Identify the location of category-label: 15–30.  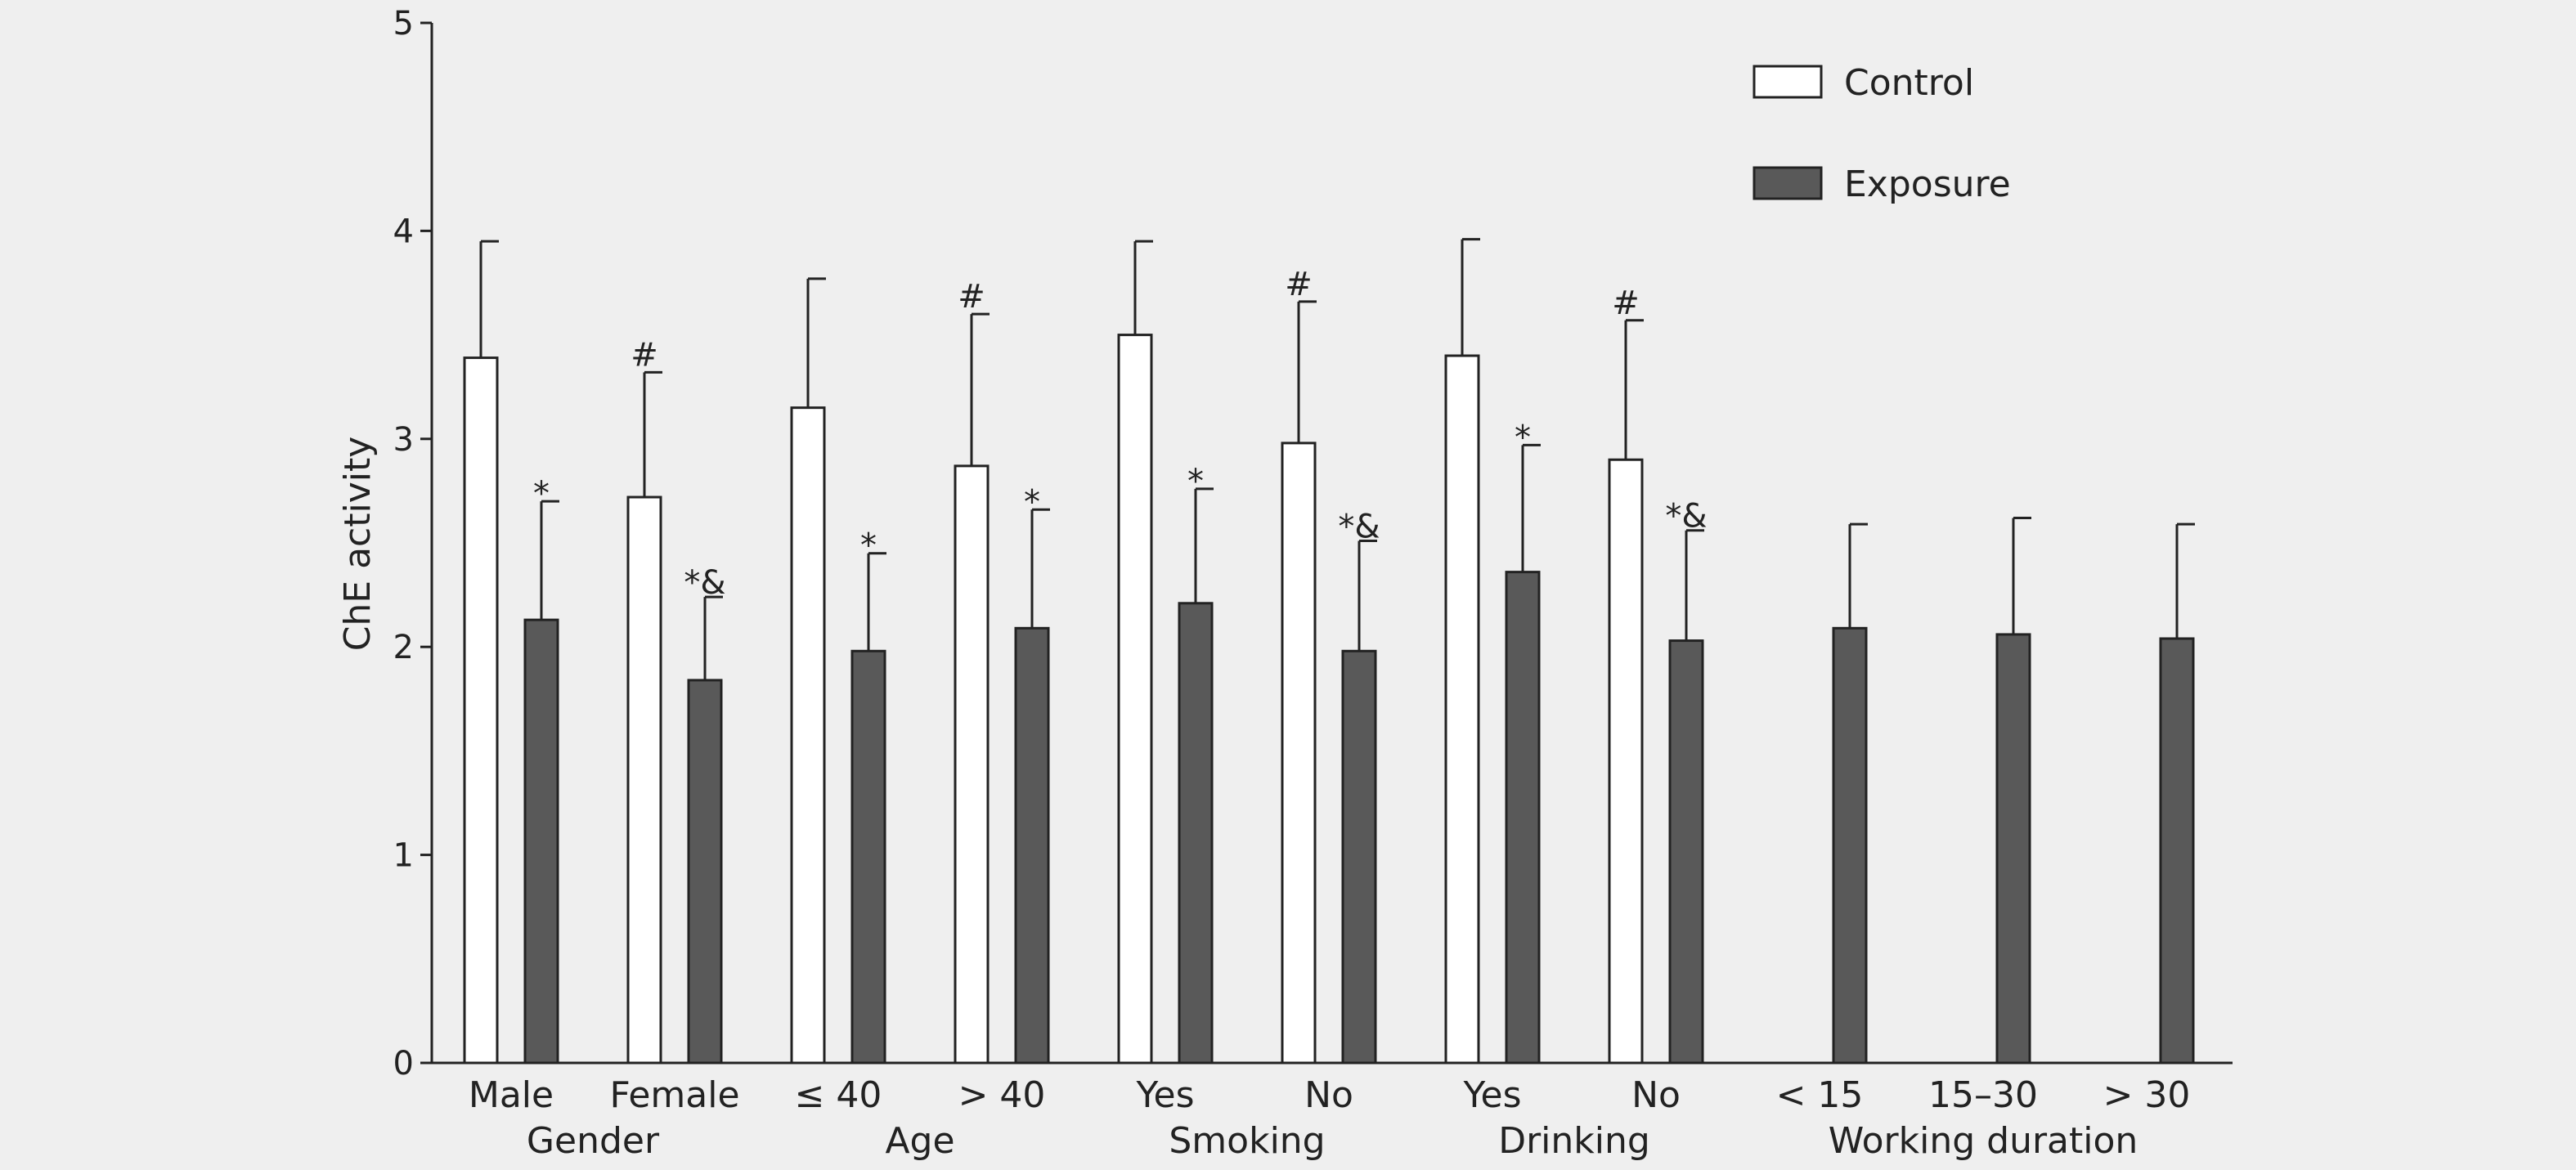
(1983, 1095).